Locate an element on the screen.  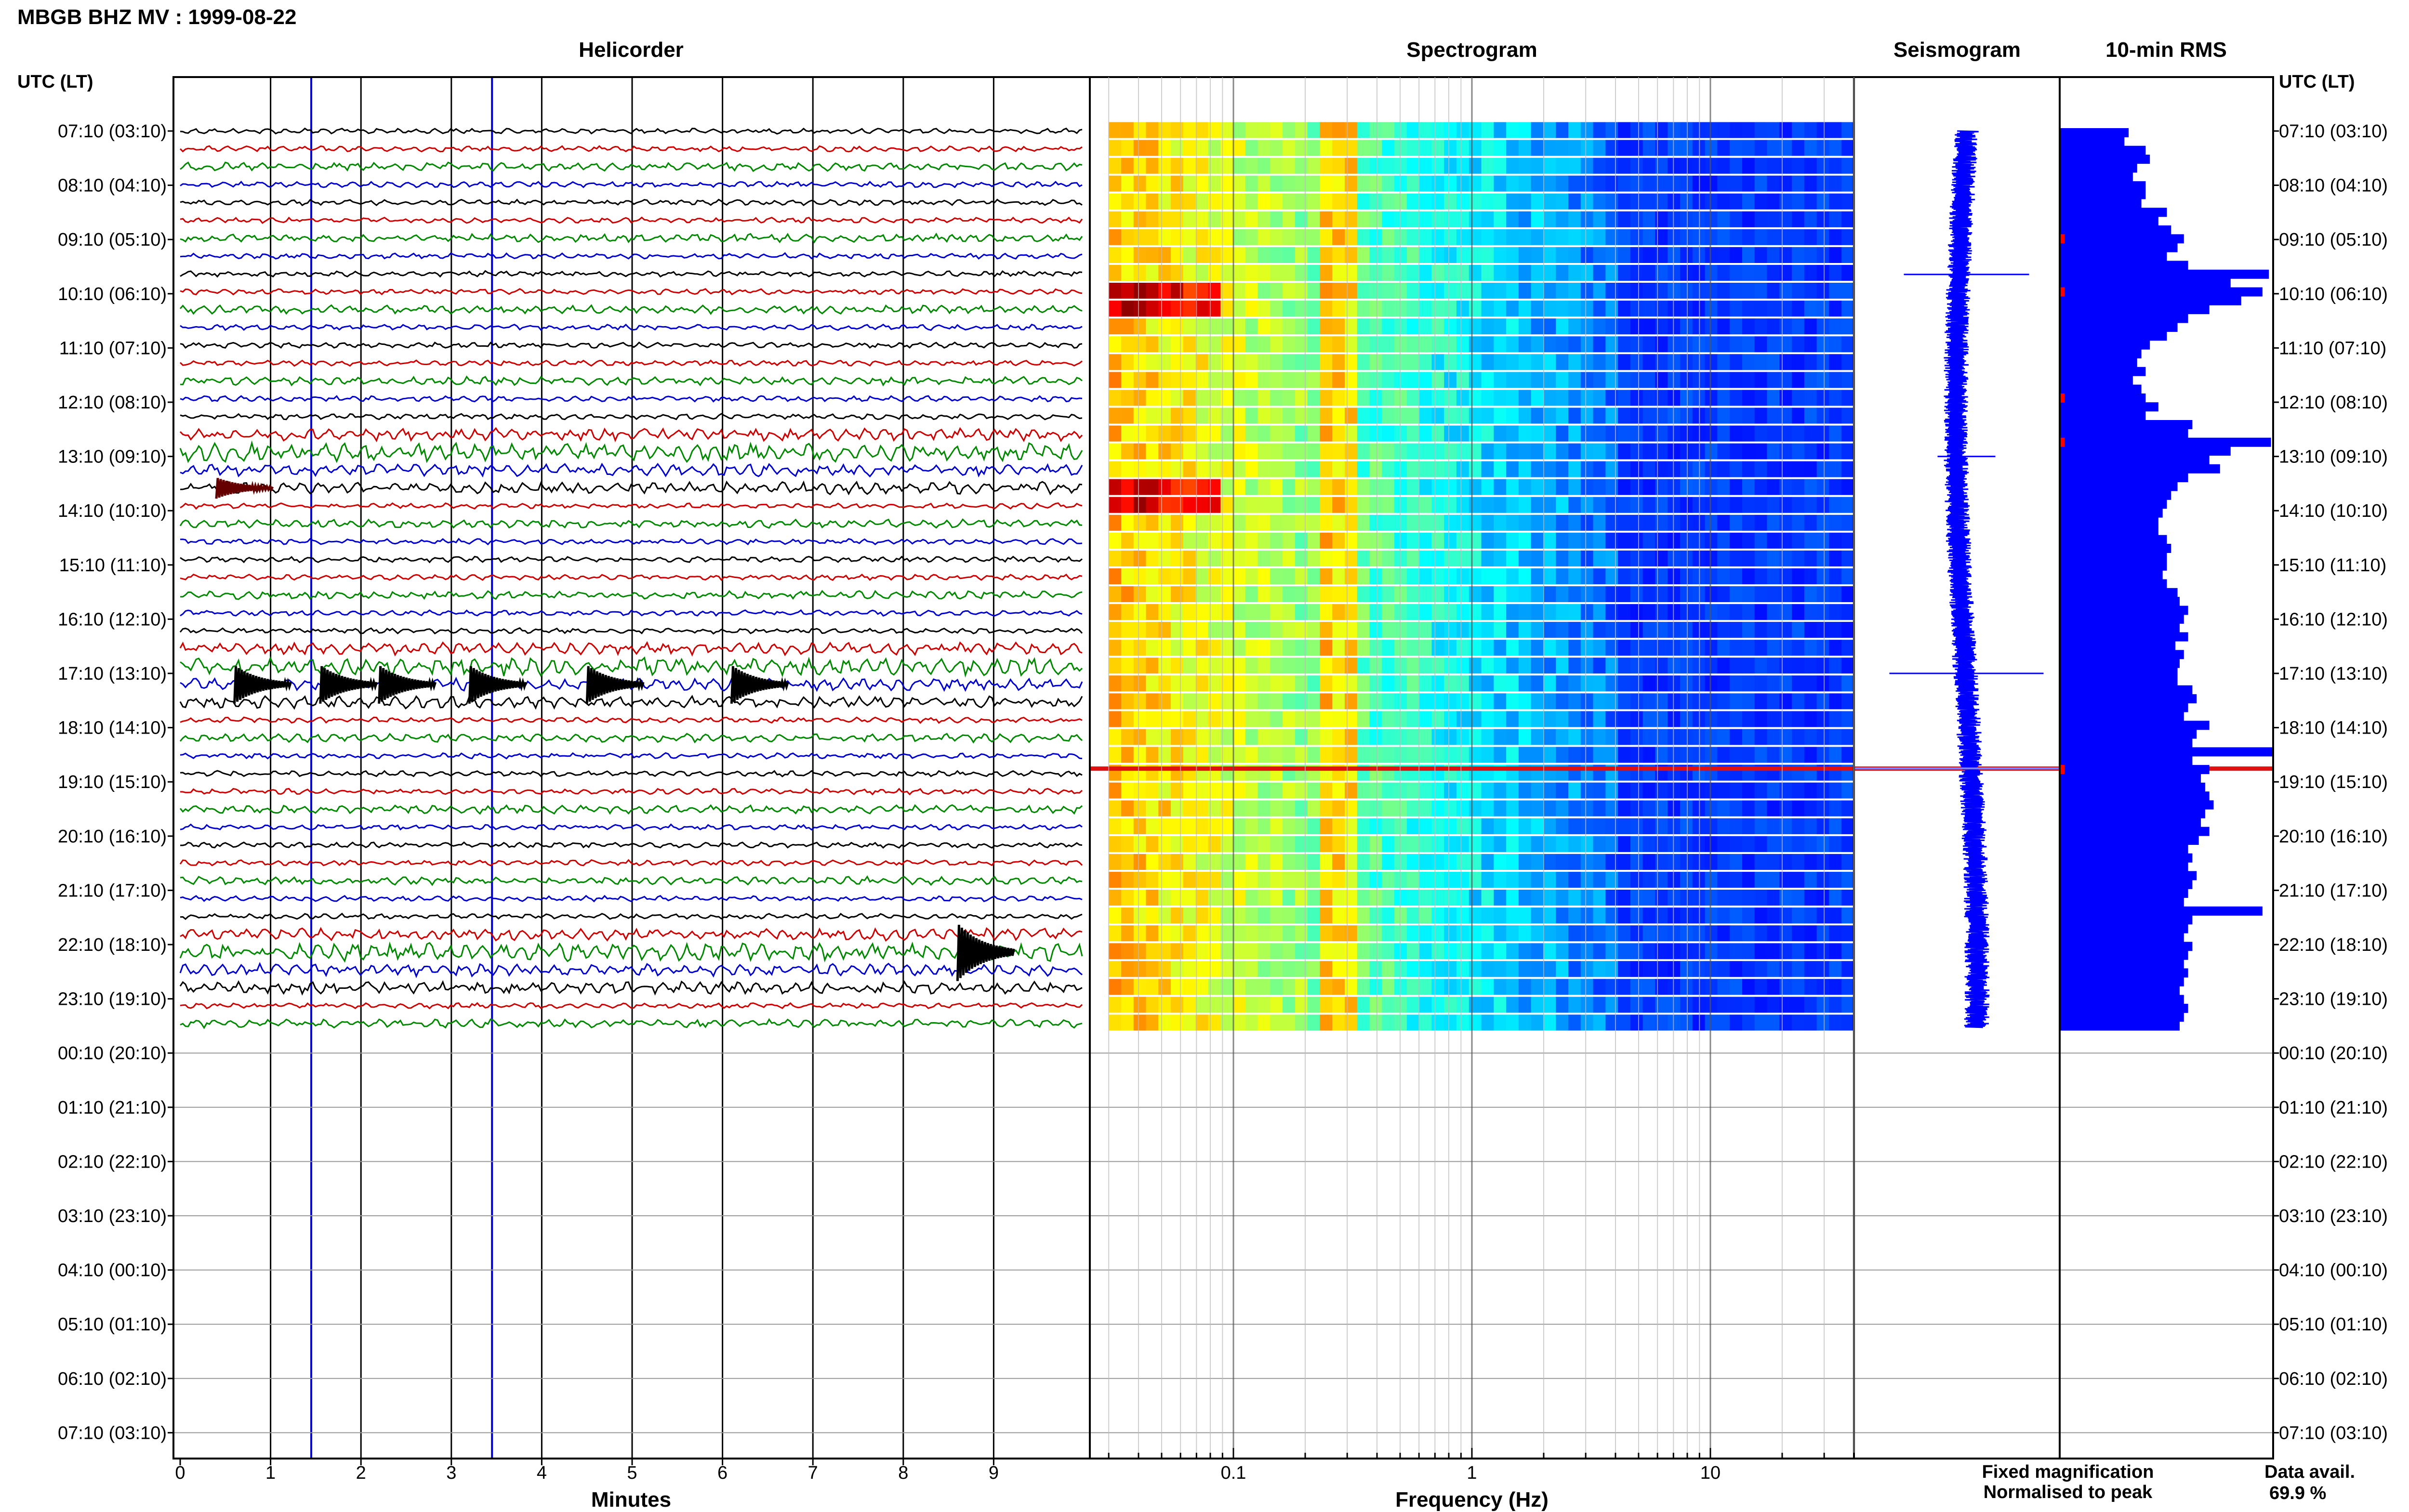
minute-tick-label: 0 is located at coordinates (180, 1473).